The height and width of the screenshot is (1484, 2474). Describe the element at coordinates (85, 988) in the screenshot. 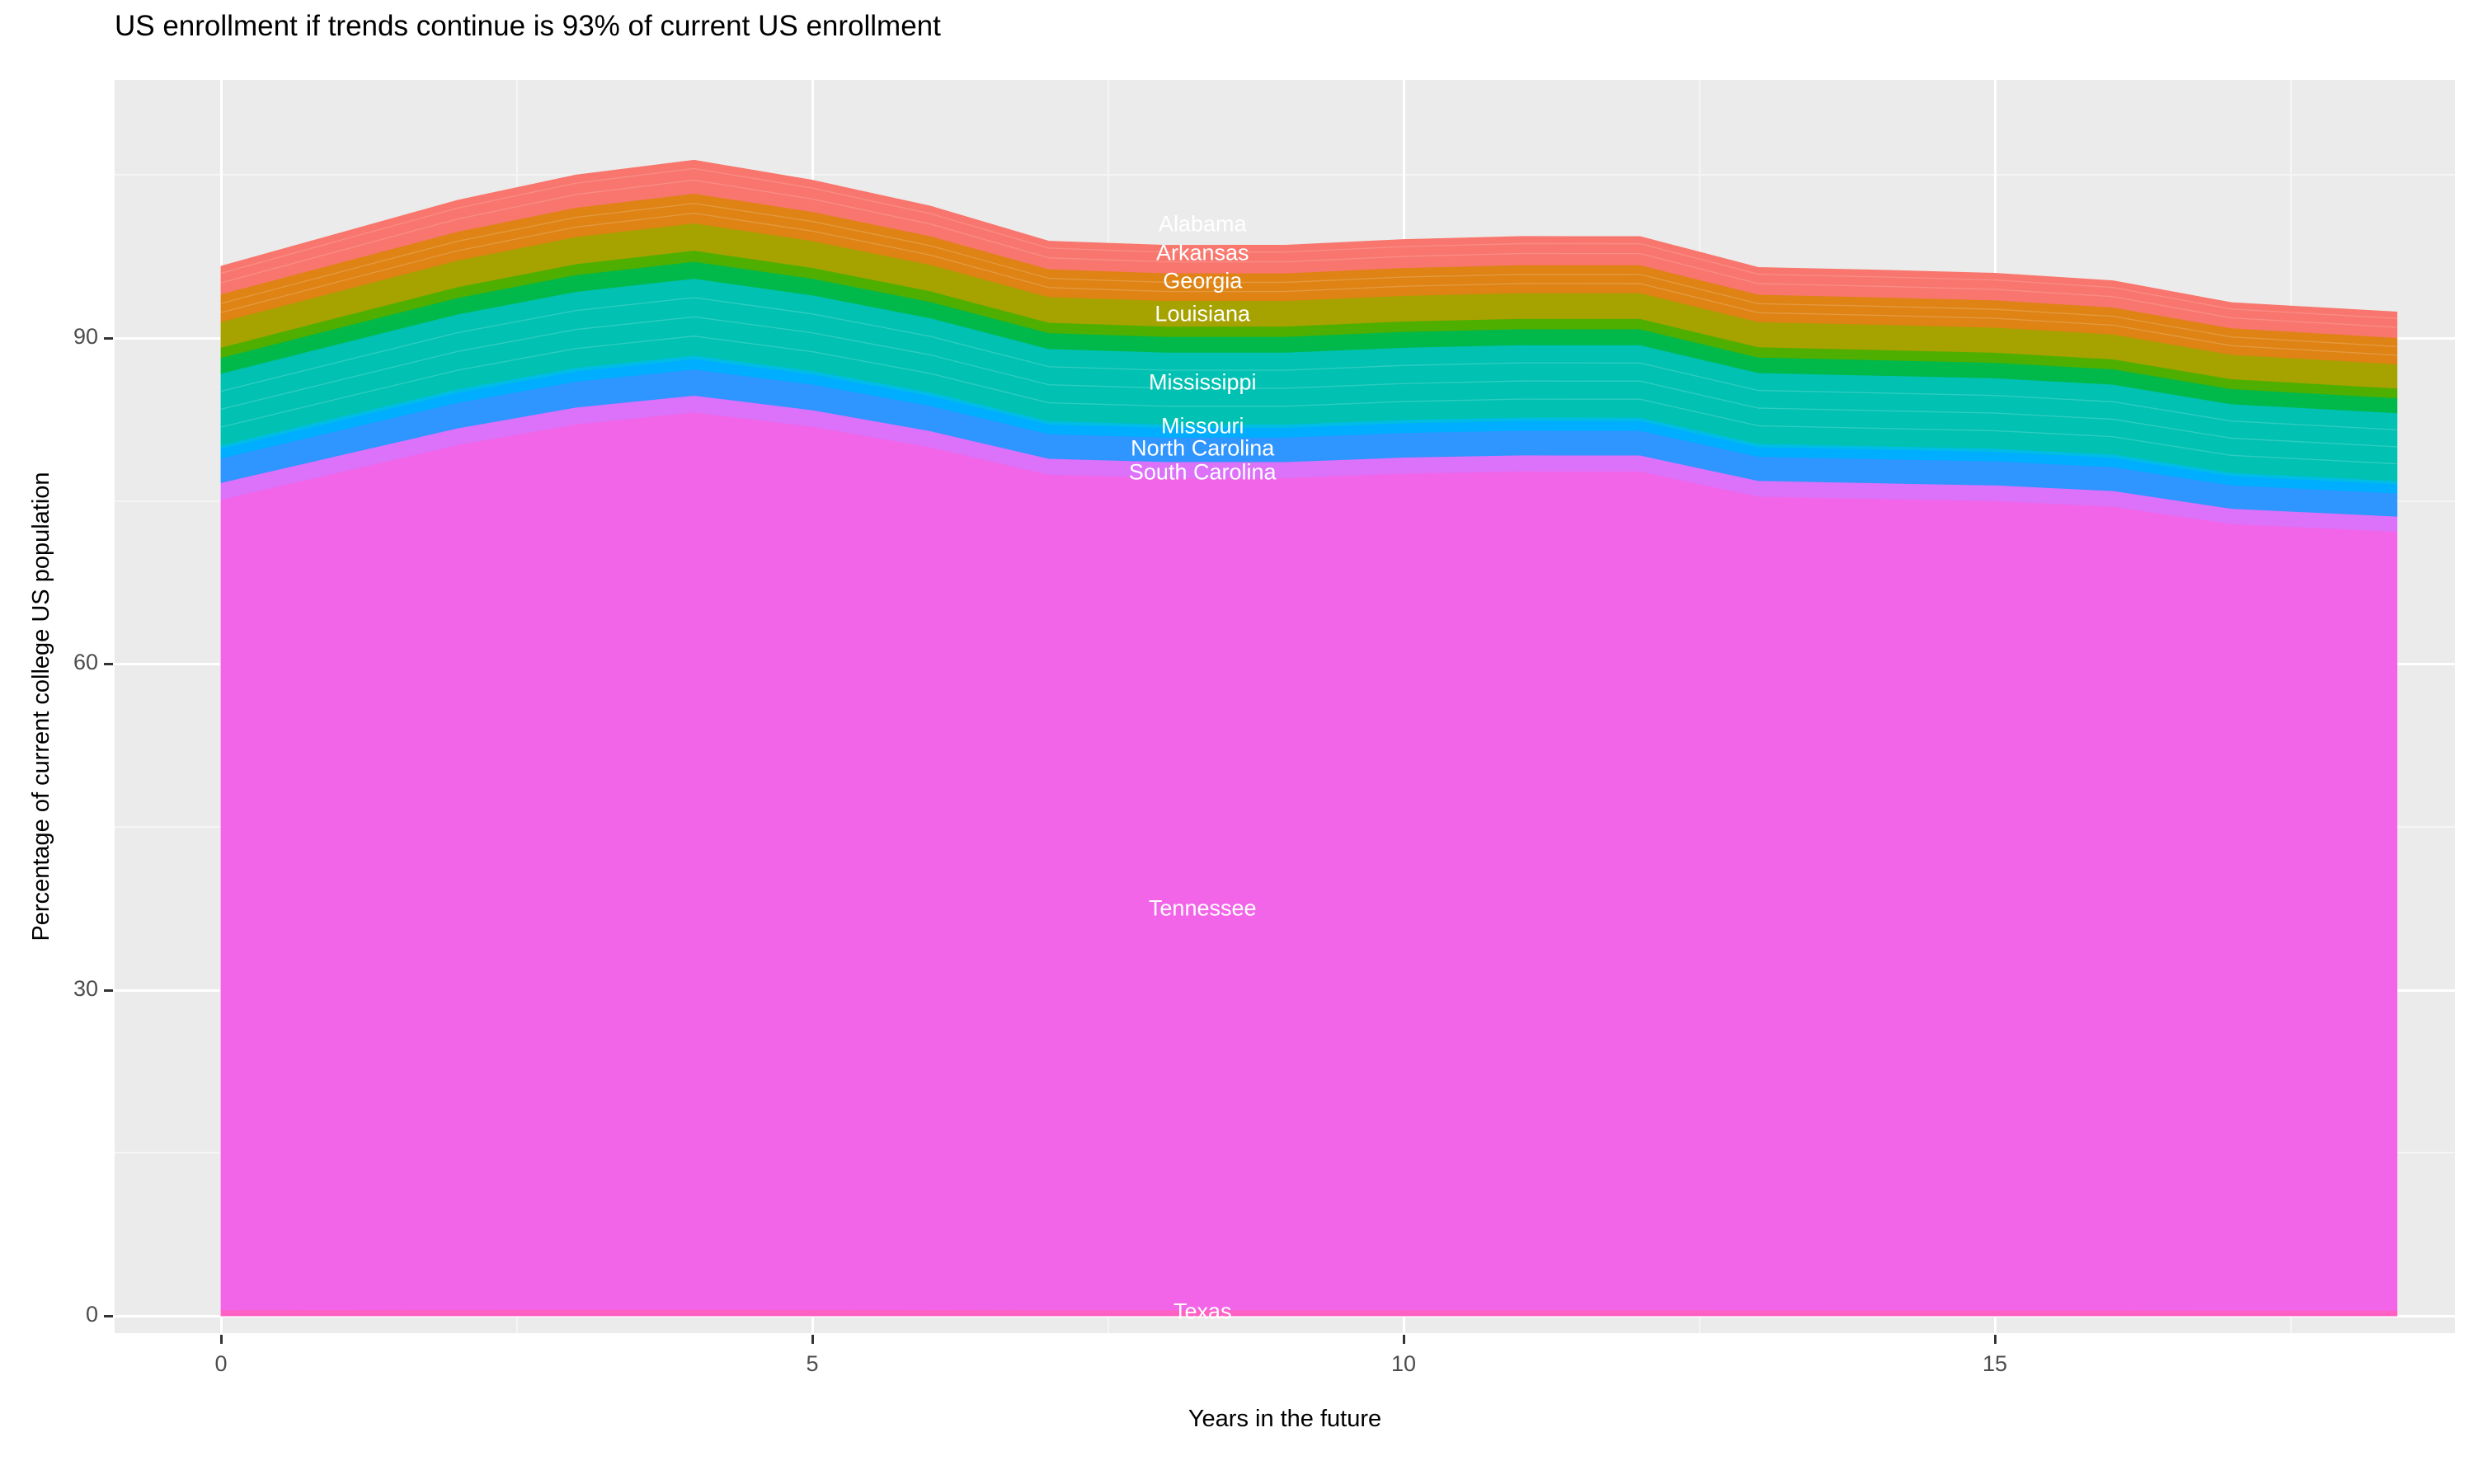

I see `y-tick-label: 30` at that location.